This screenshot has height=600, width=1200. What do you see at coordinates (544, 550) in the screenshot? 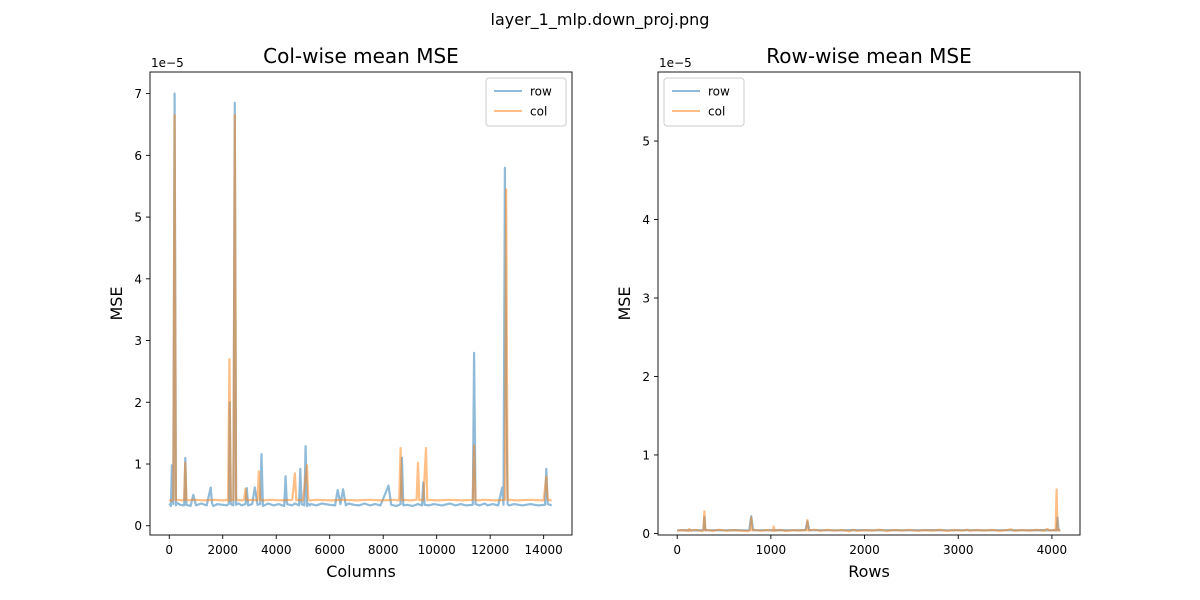
I see `x-tick-label: 14000` at bounding box center [544, 550].